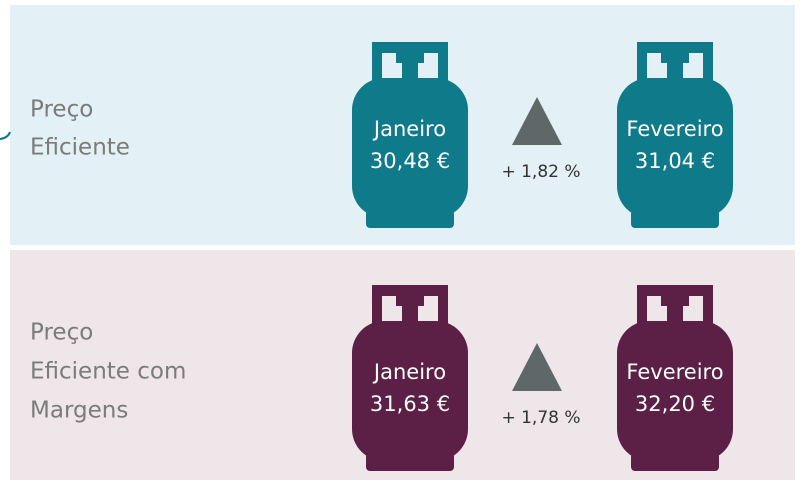 The image size is (800, 487). I want to click on gas-cylinder: Janeiro 31,63 €, so click(410, 378).